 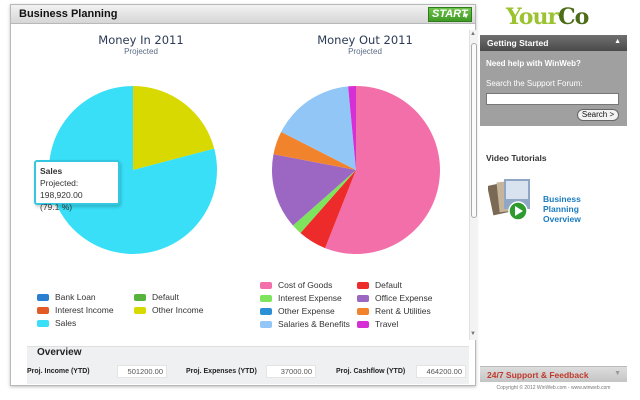 I want to click on video-tutorial-thumbnail-icon, so click(x=512, y=198).